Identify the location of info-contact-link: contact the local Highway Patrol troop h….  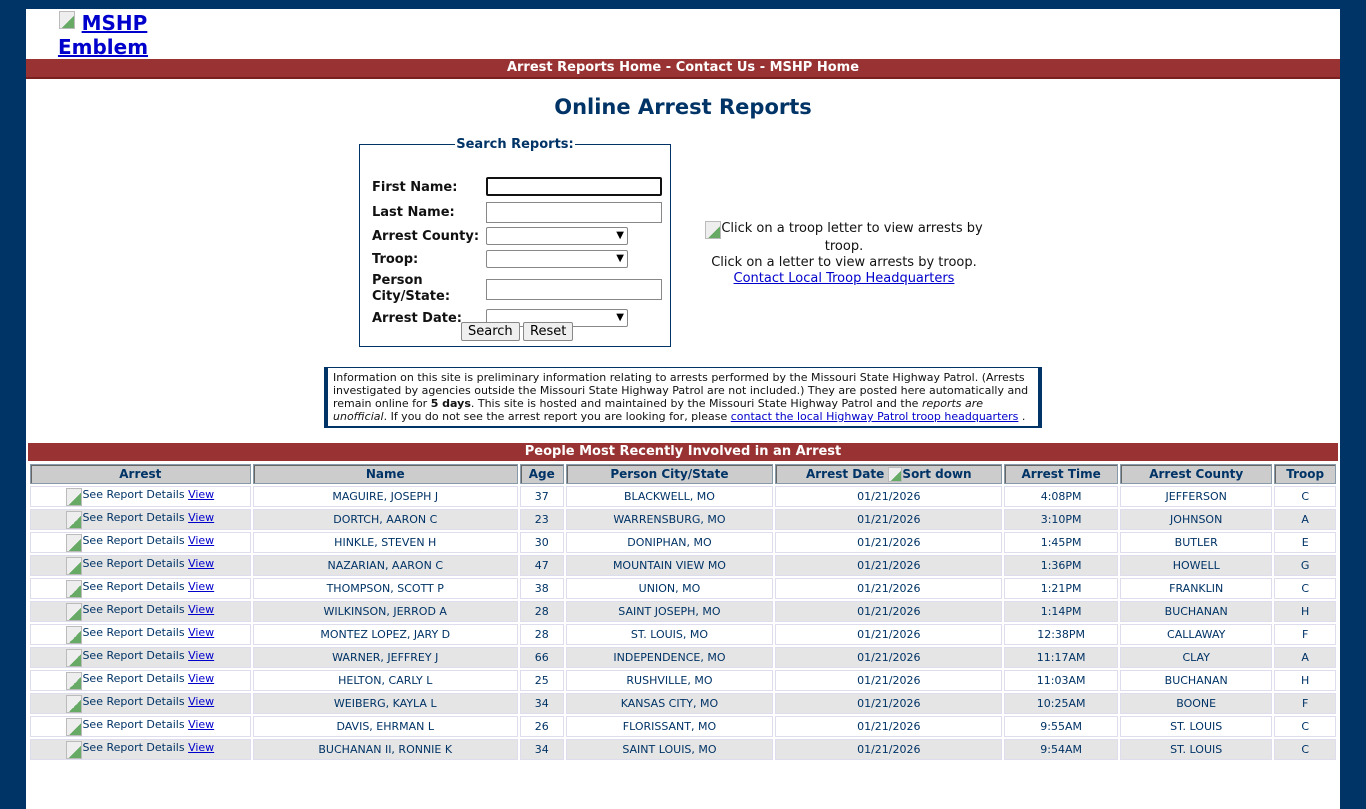
(874, 416).